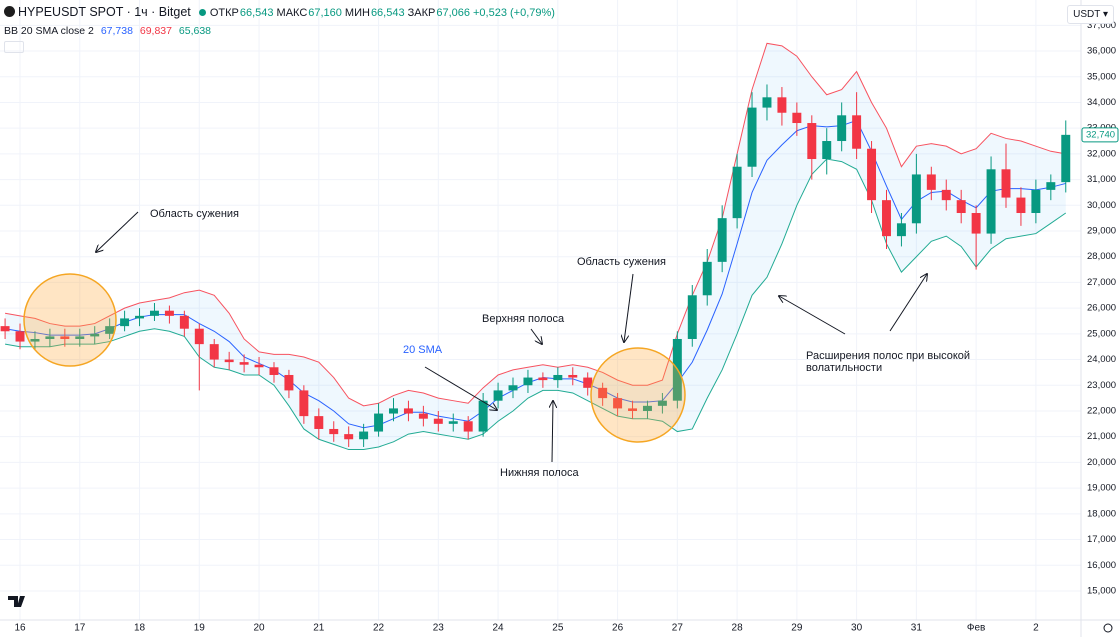  Describe the element at coordinates (319, 628) in the screenshot. I see `x-tick-label: 21` at that location.